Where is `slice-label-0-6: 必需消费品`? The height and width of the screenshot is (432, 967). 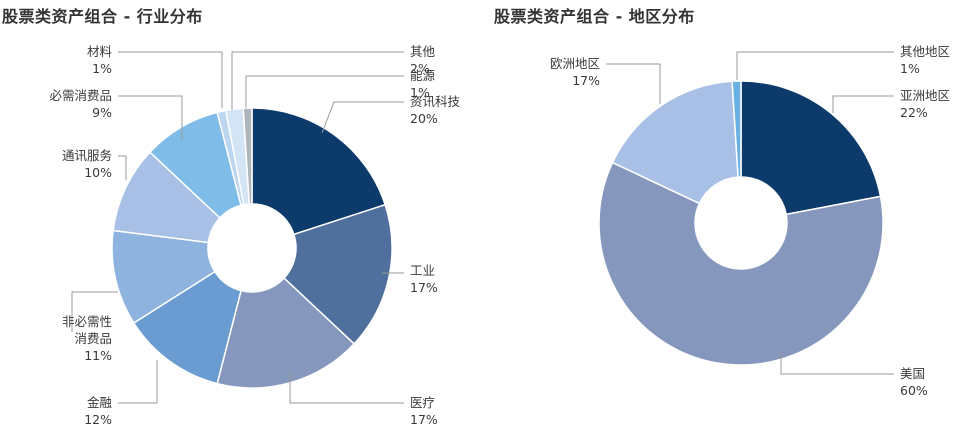
slice-label-0-6: 必需消费品 is located at coordinates (80, 95).